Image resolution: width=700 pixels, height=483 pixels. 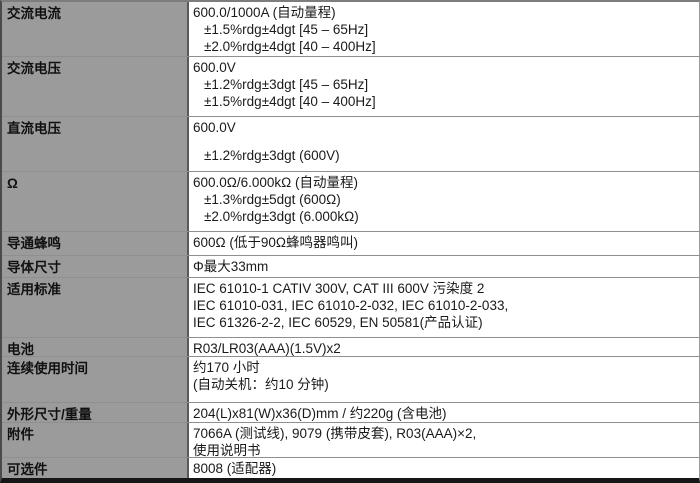 I want to click on row-value: 600Ω (低于90Ω蜂鸣器鸣叫), so click(x=444, y=243).